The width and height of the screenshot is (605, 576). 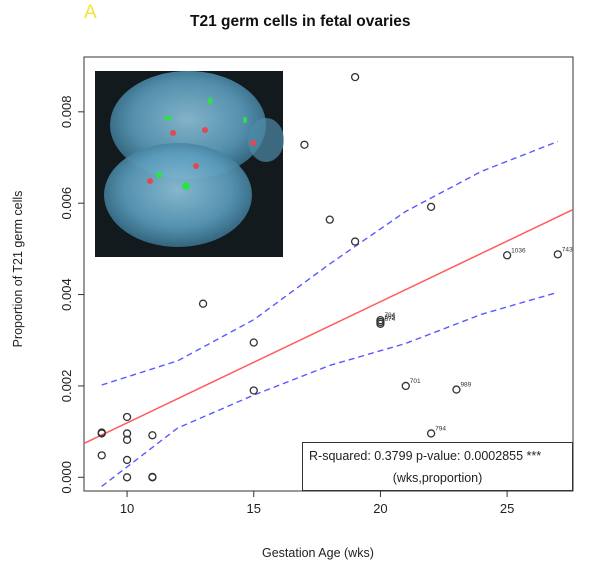 What do you see at coordinates (567, 249) in the screenshot?
I see `point-id-label: 743` at bounding box center [567, 249].